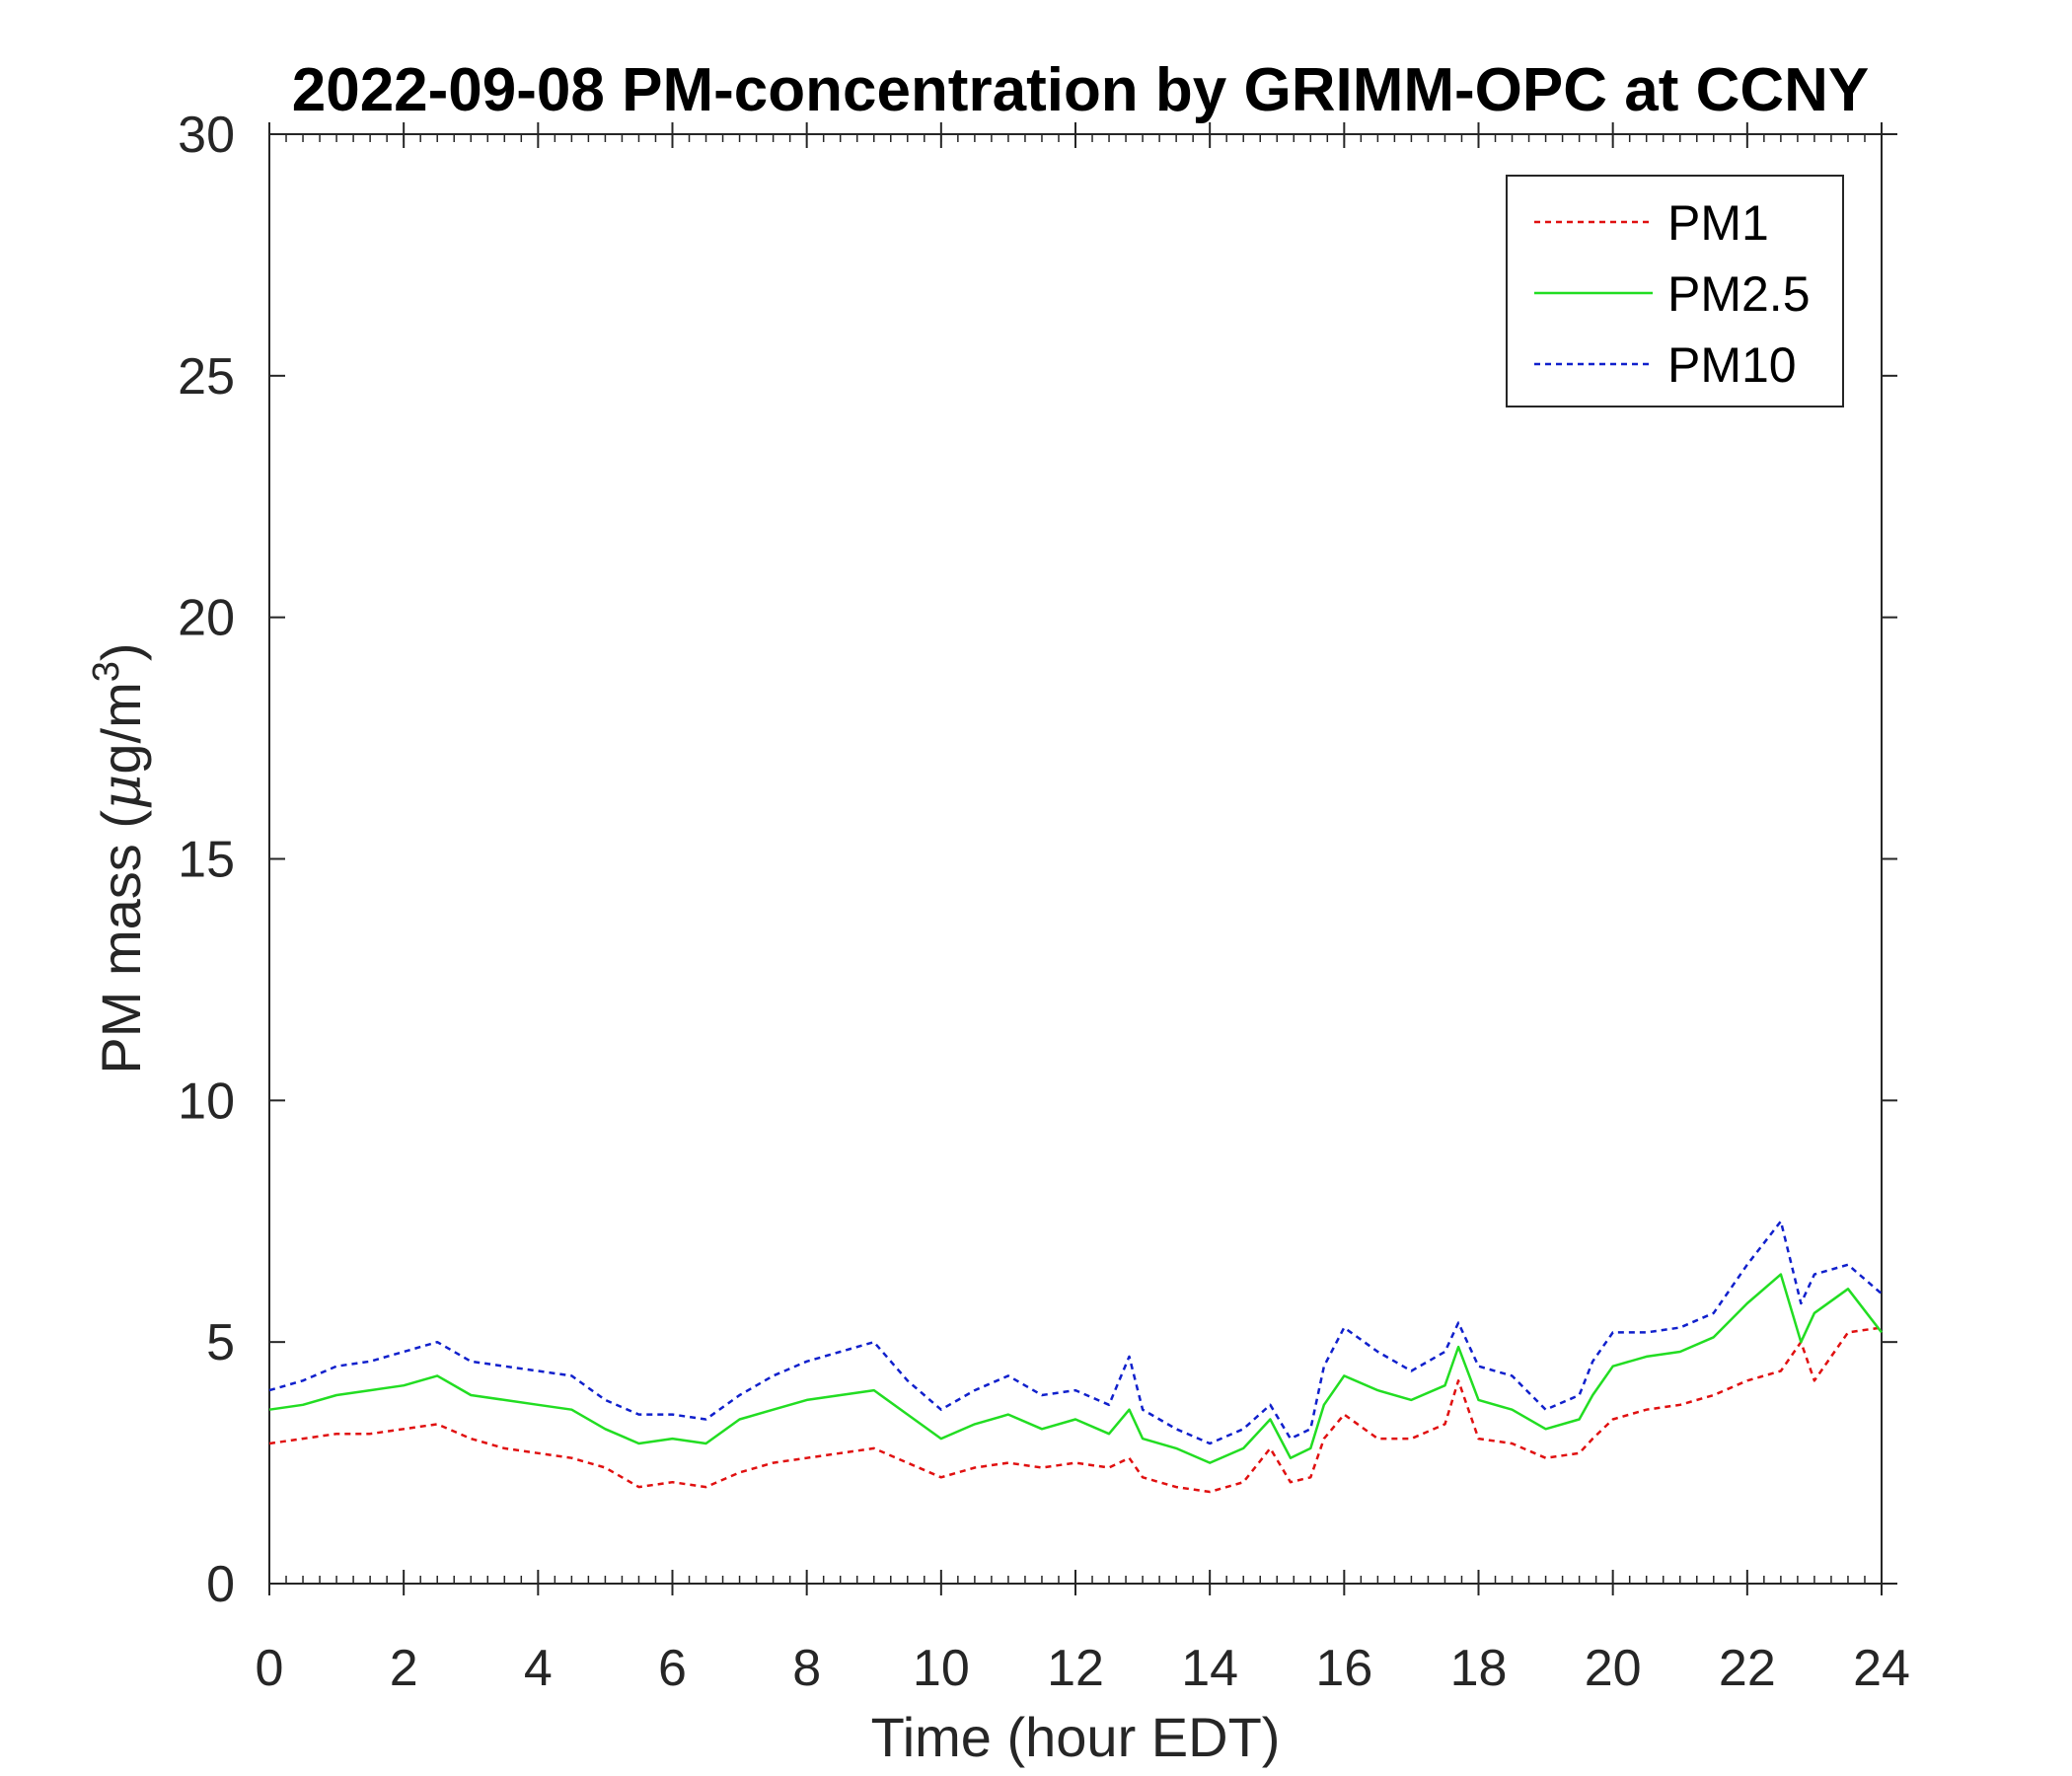  I want to click on x-tick-label: 14, so click(1210, 1669).